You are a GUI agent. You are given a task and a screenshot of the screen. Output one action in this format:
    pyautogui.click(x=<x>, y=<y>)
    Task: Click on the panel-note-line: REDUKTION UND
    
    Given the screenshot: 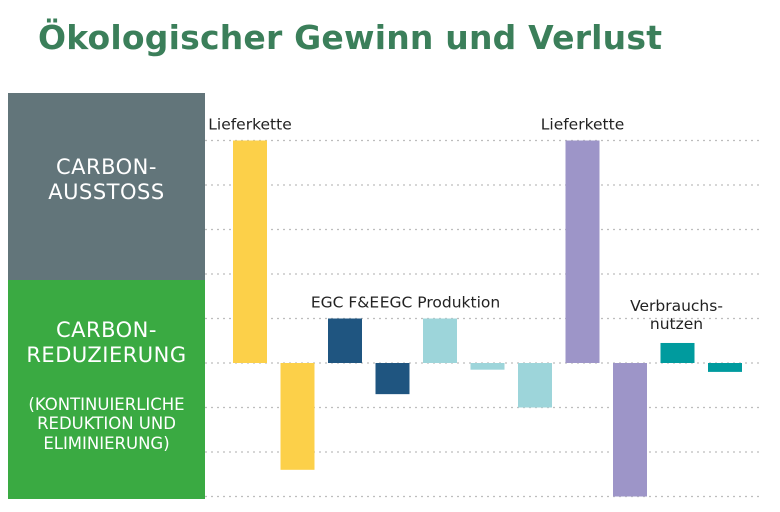 What is the action you would take?
    pyautogui.click(x=106, y=424)
    